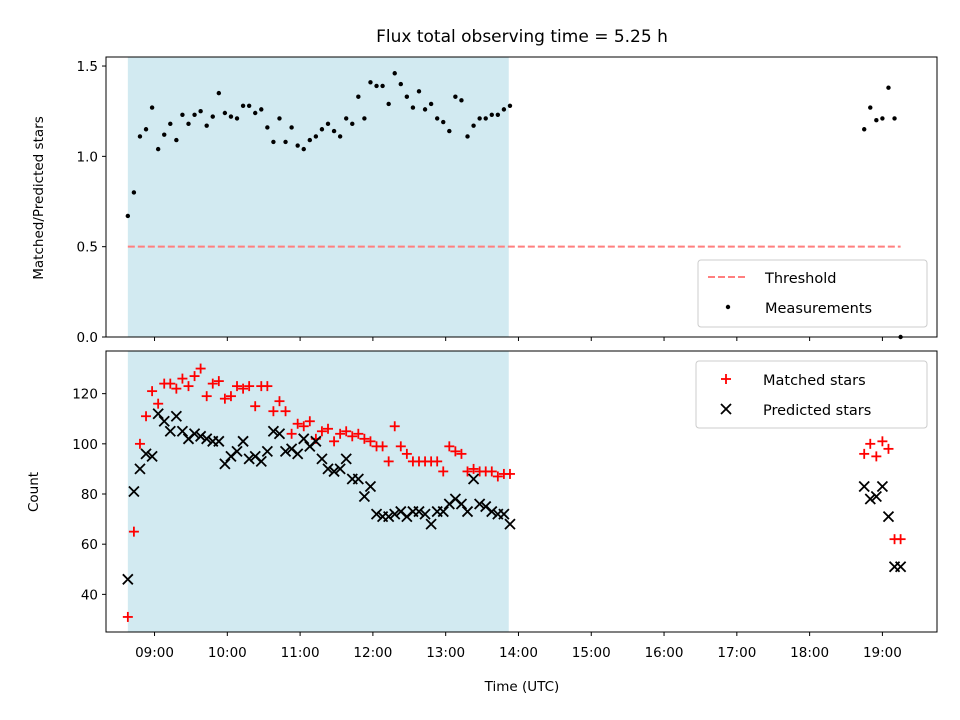 The image size is (960, 720). I want to click on figure-title: Flux total observing time = 5.25 h, so click(522, 37).